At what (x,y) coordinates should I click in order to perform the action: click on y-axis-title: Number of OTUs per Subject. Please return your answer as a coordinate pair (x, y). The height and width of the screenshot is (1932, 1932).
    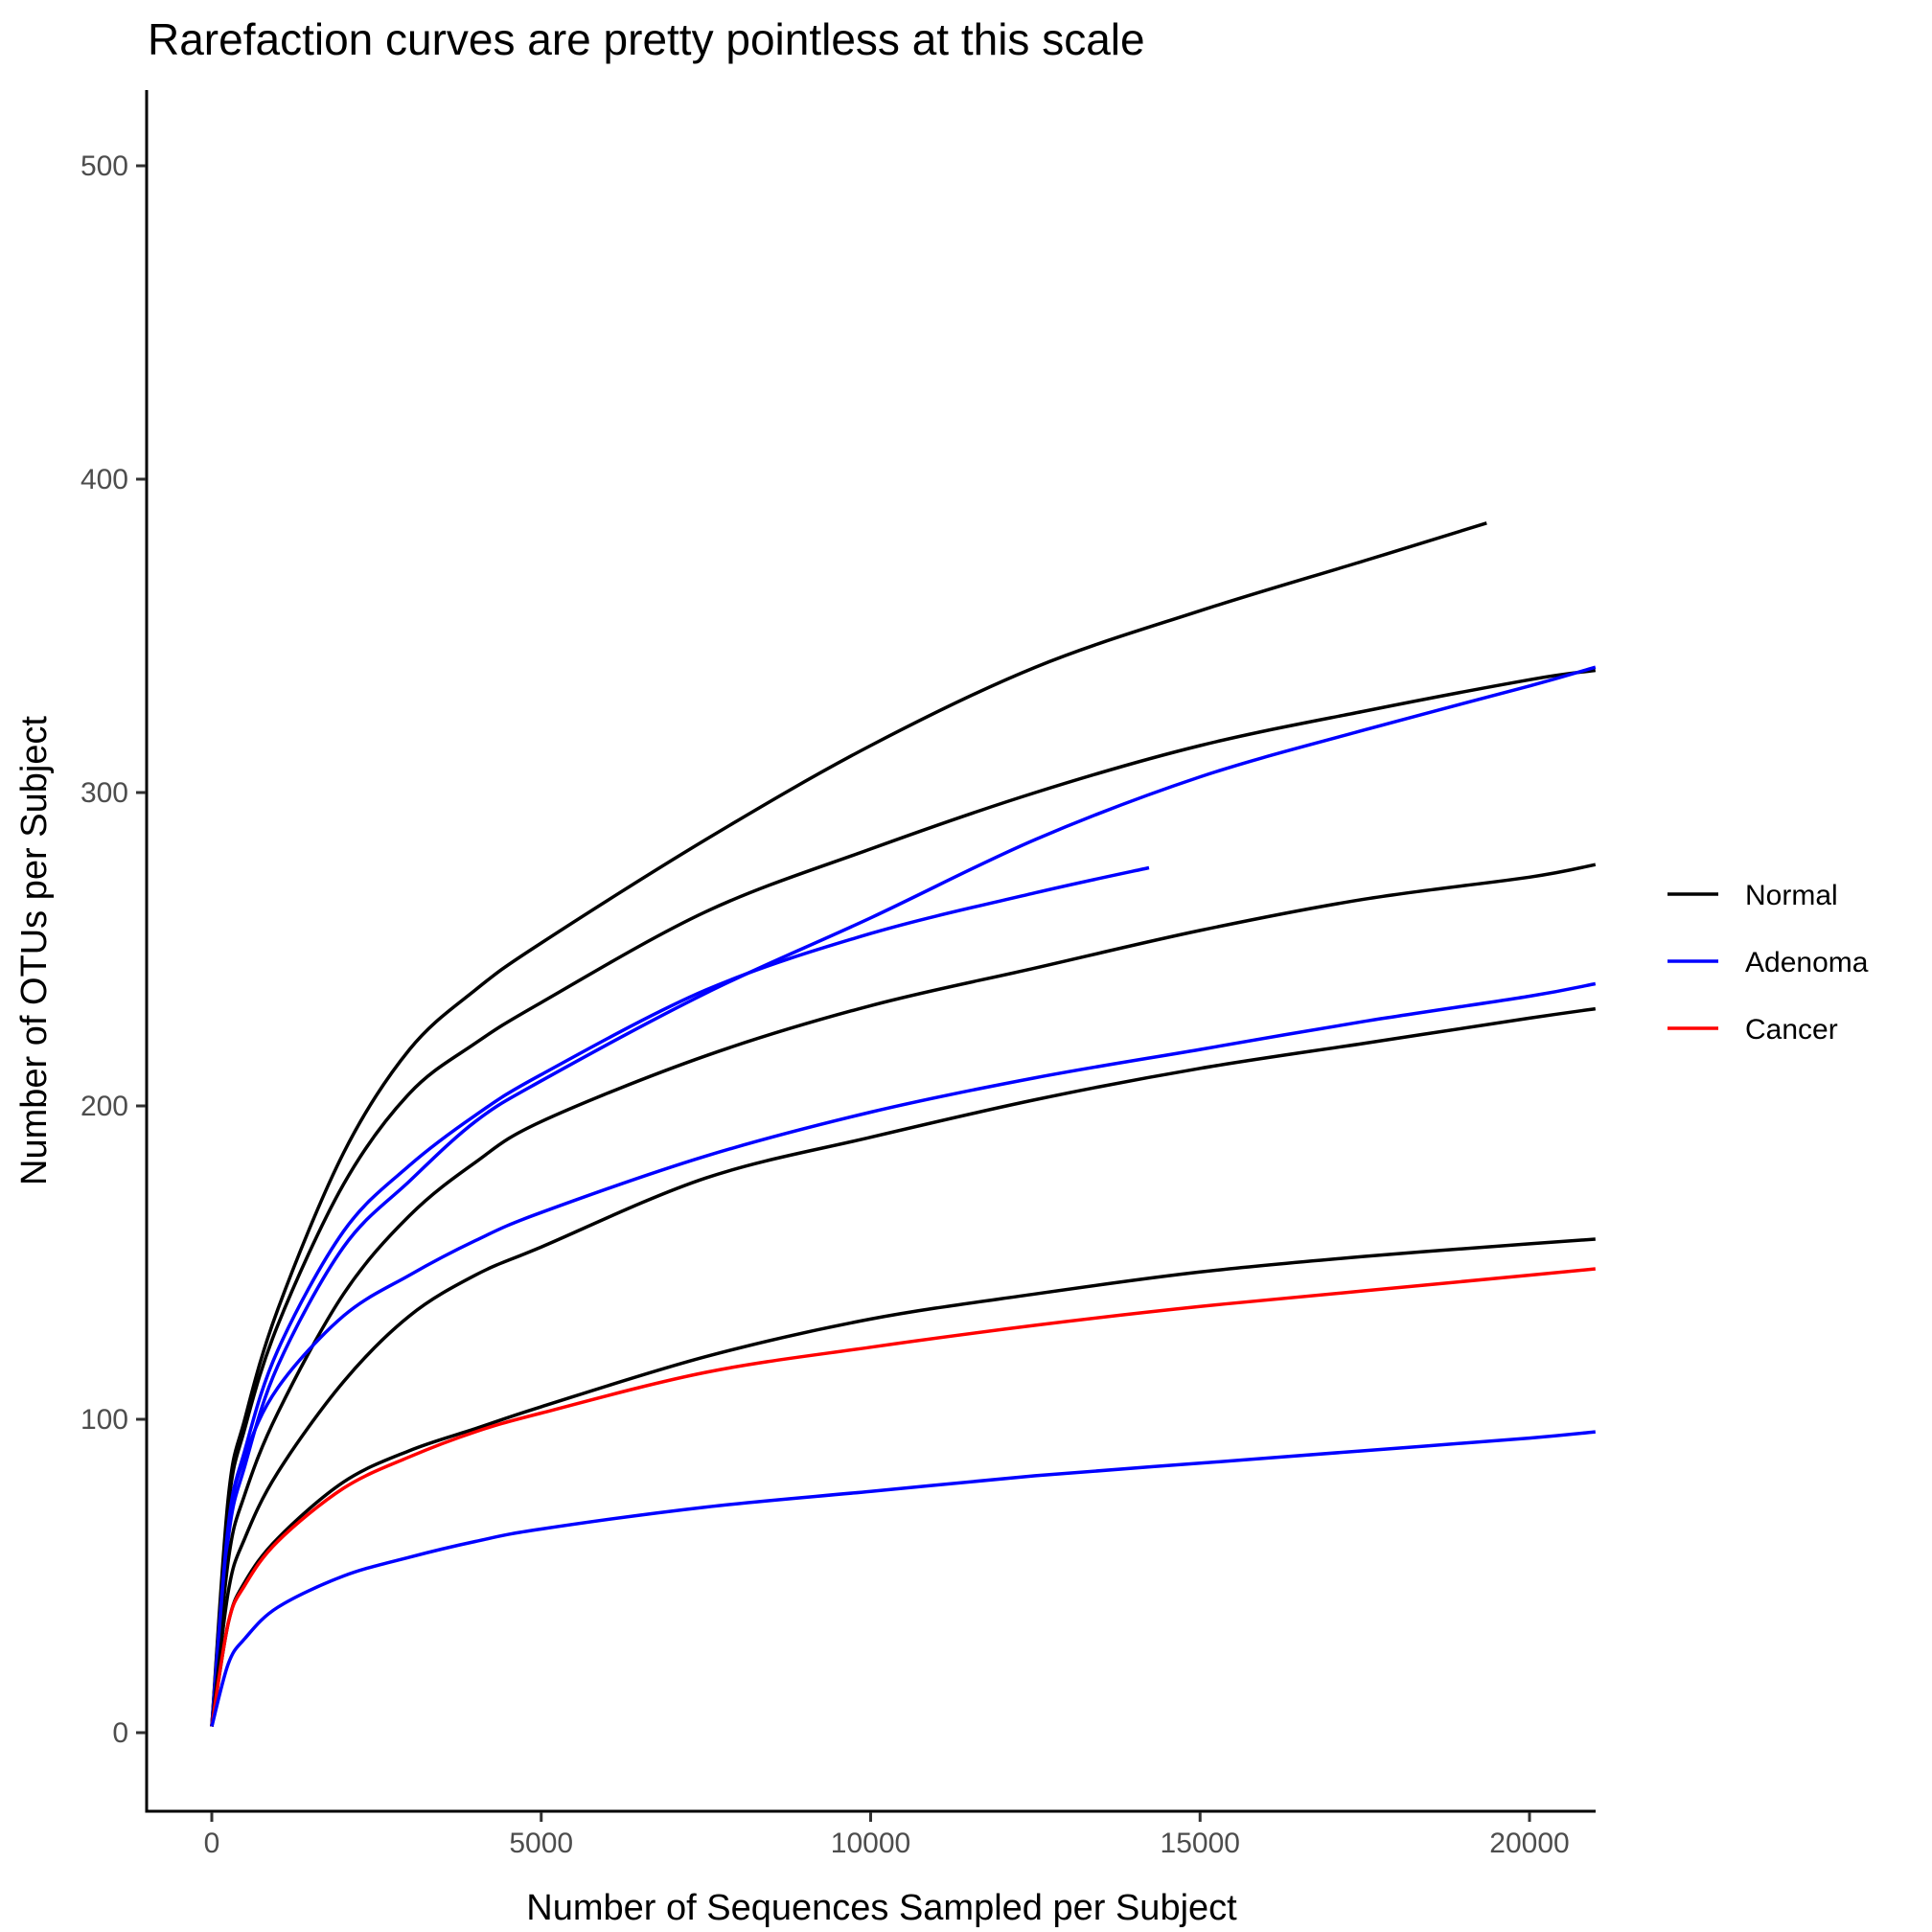
    Looking at the image, I should click on (34, 950).